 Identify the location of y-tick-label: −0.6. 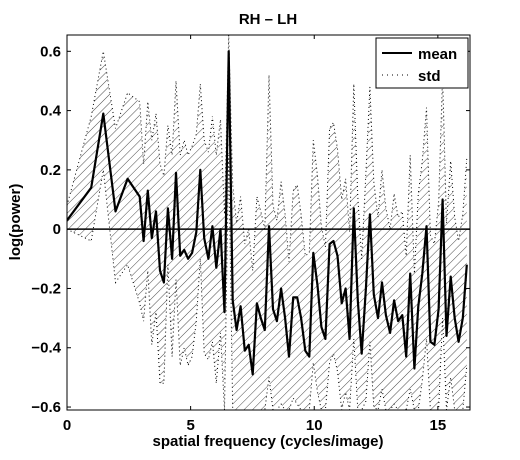
(46, 407).